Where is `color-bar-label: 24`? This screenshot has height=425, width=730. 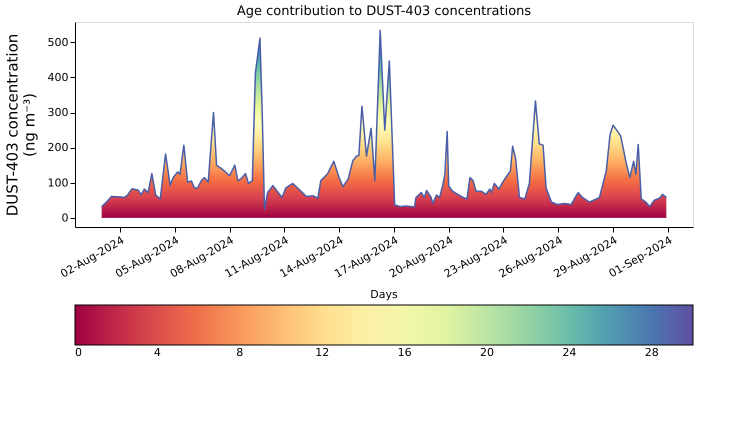
color-bar-label: 24 is located at coordinates (569, 352).